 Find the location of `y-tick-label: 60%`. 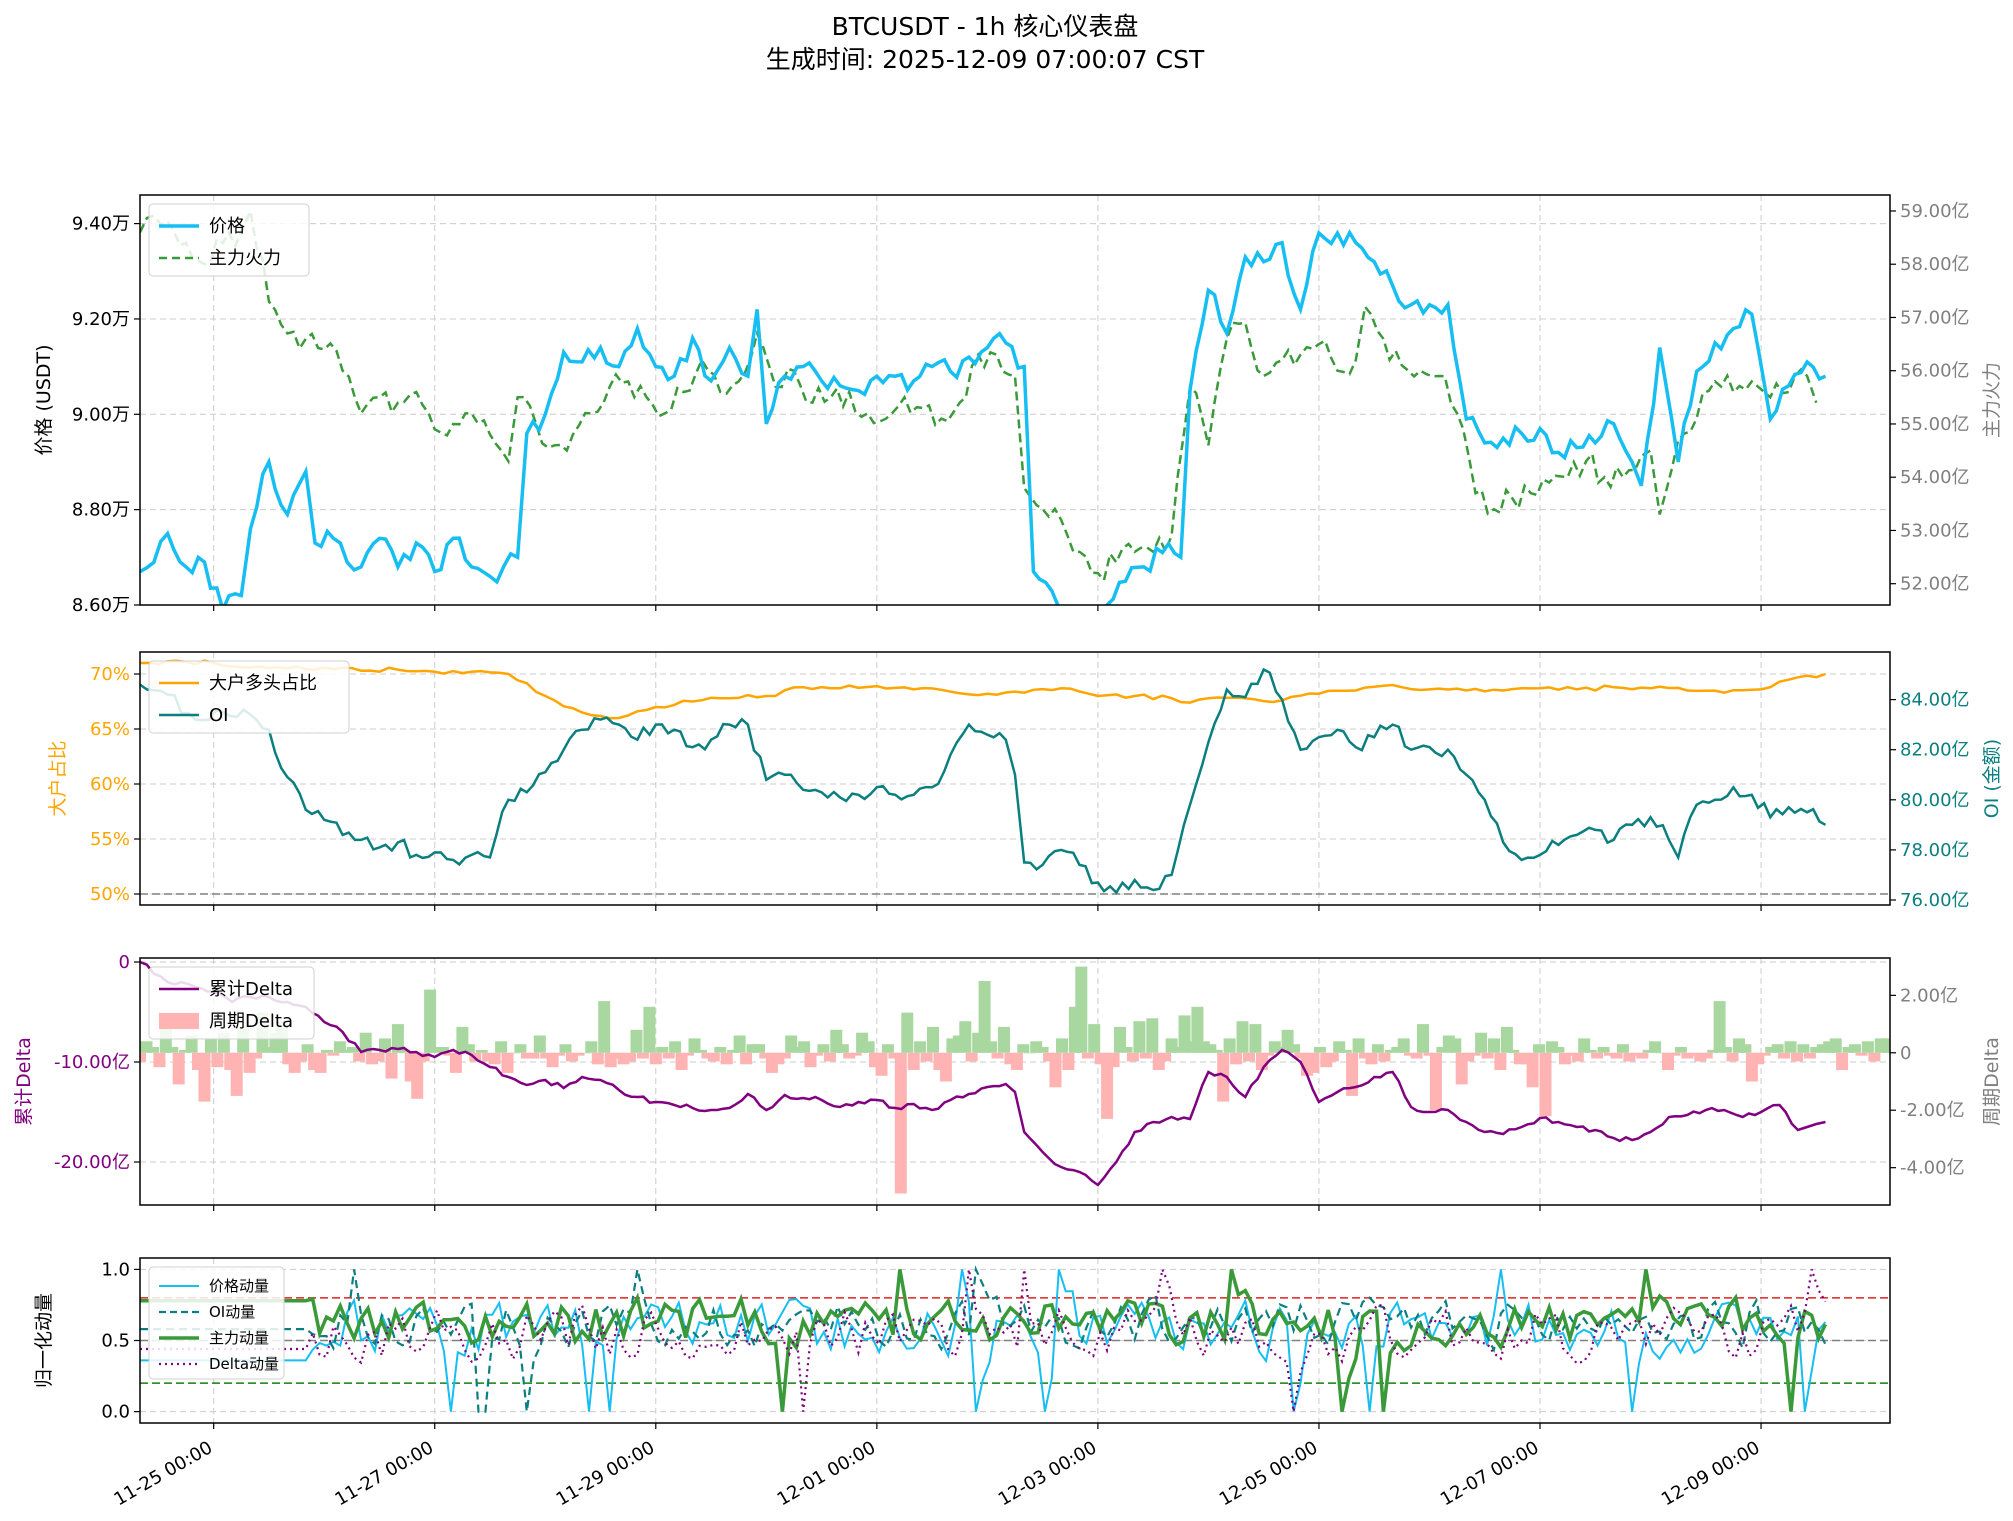

y-tick-label: 60% is located at coordinates (110, 784).